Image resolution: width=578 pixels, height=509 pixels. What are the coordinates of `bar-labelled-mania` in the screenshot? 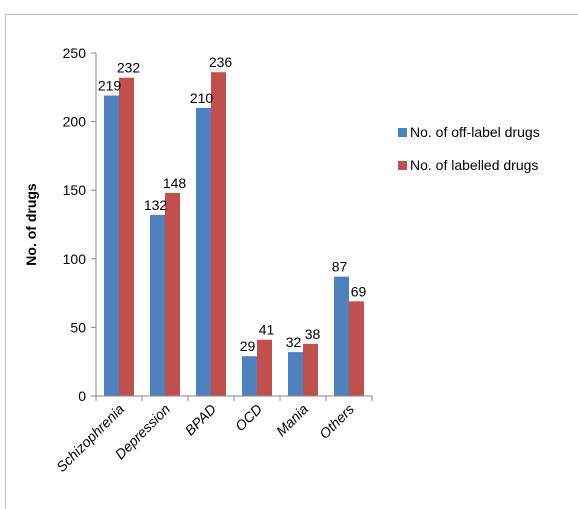 It's located at (310, 369).